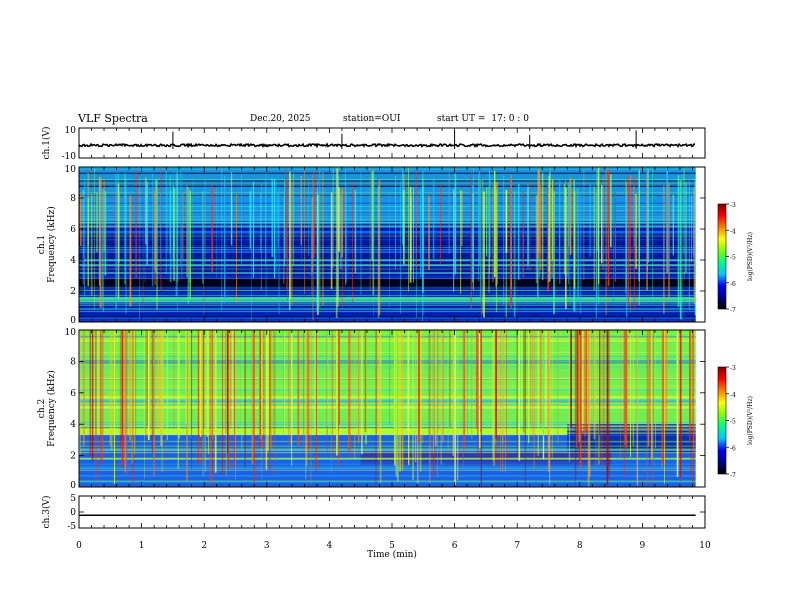  What do you see at coordinates (73, 292) in the screenshot?
I see `ch1-spec-ytick-label: 2` at bounding box center [73, 292].